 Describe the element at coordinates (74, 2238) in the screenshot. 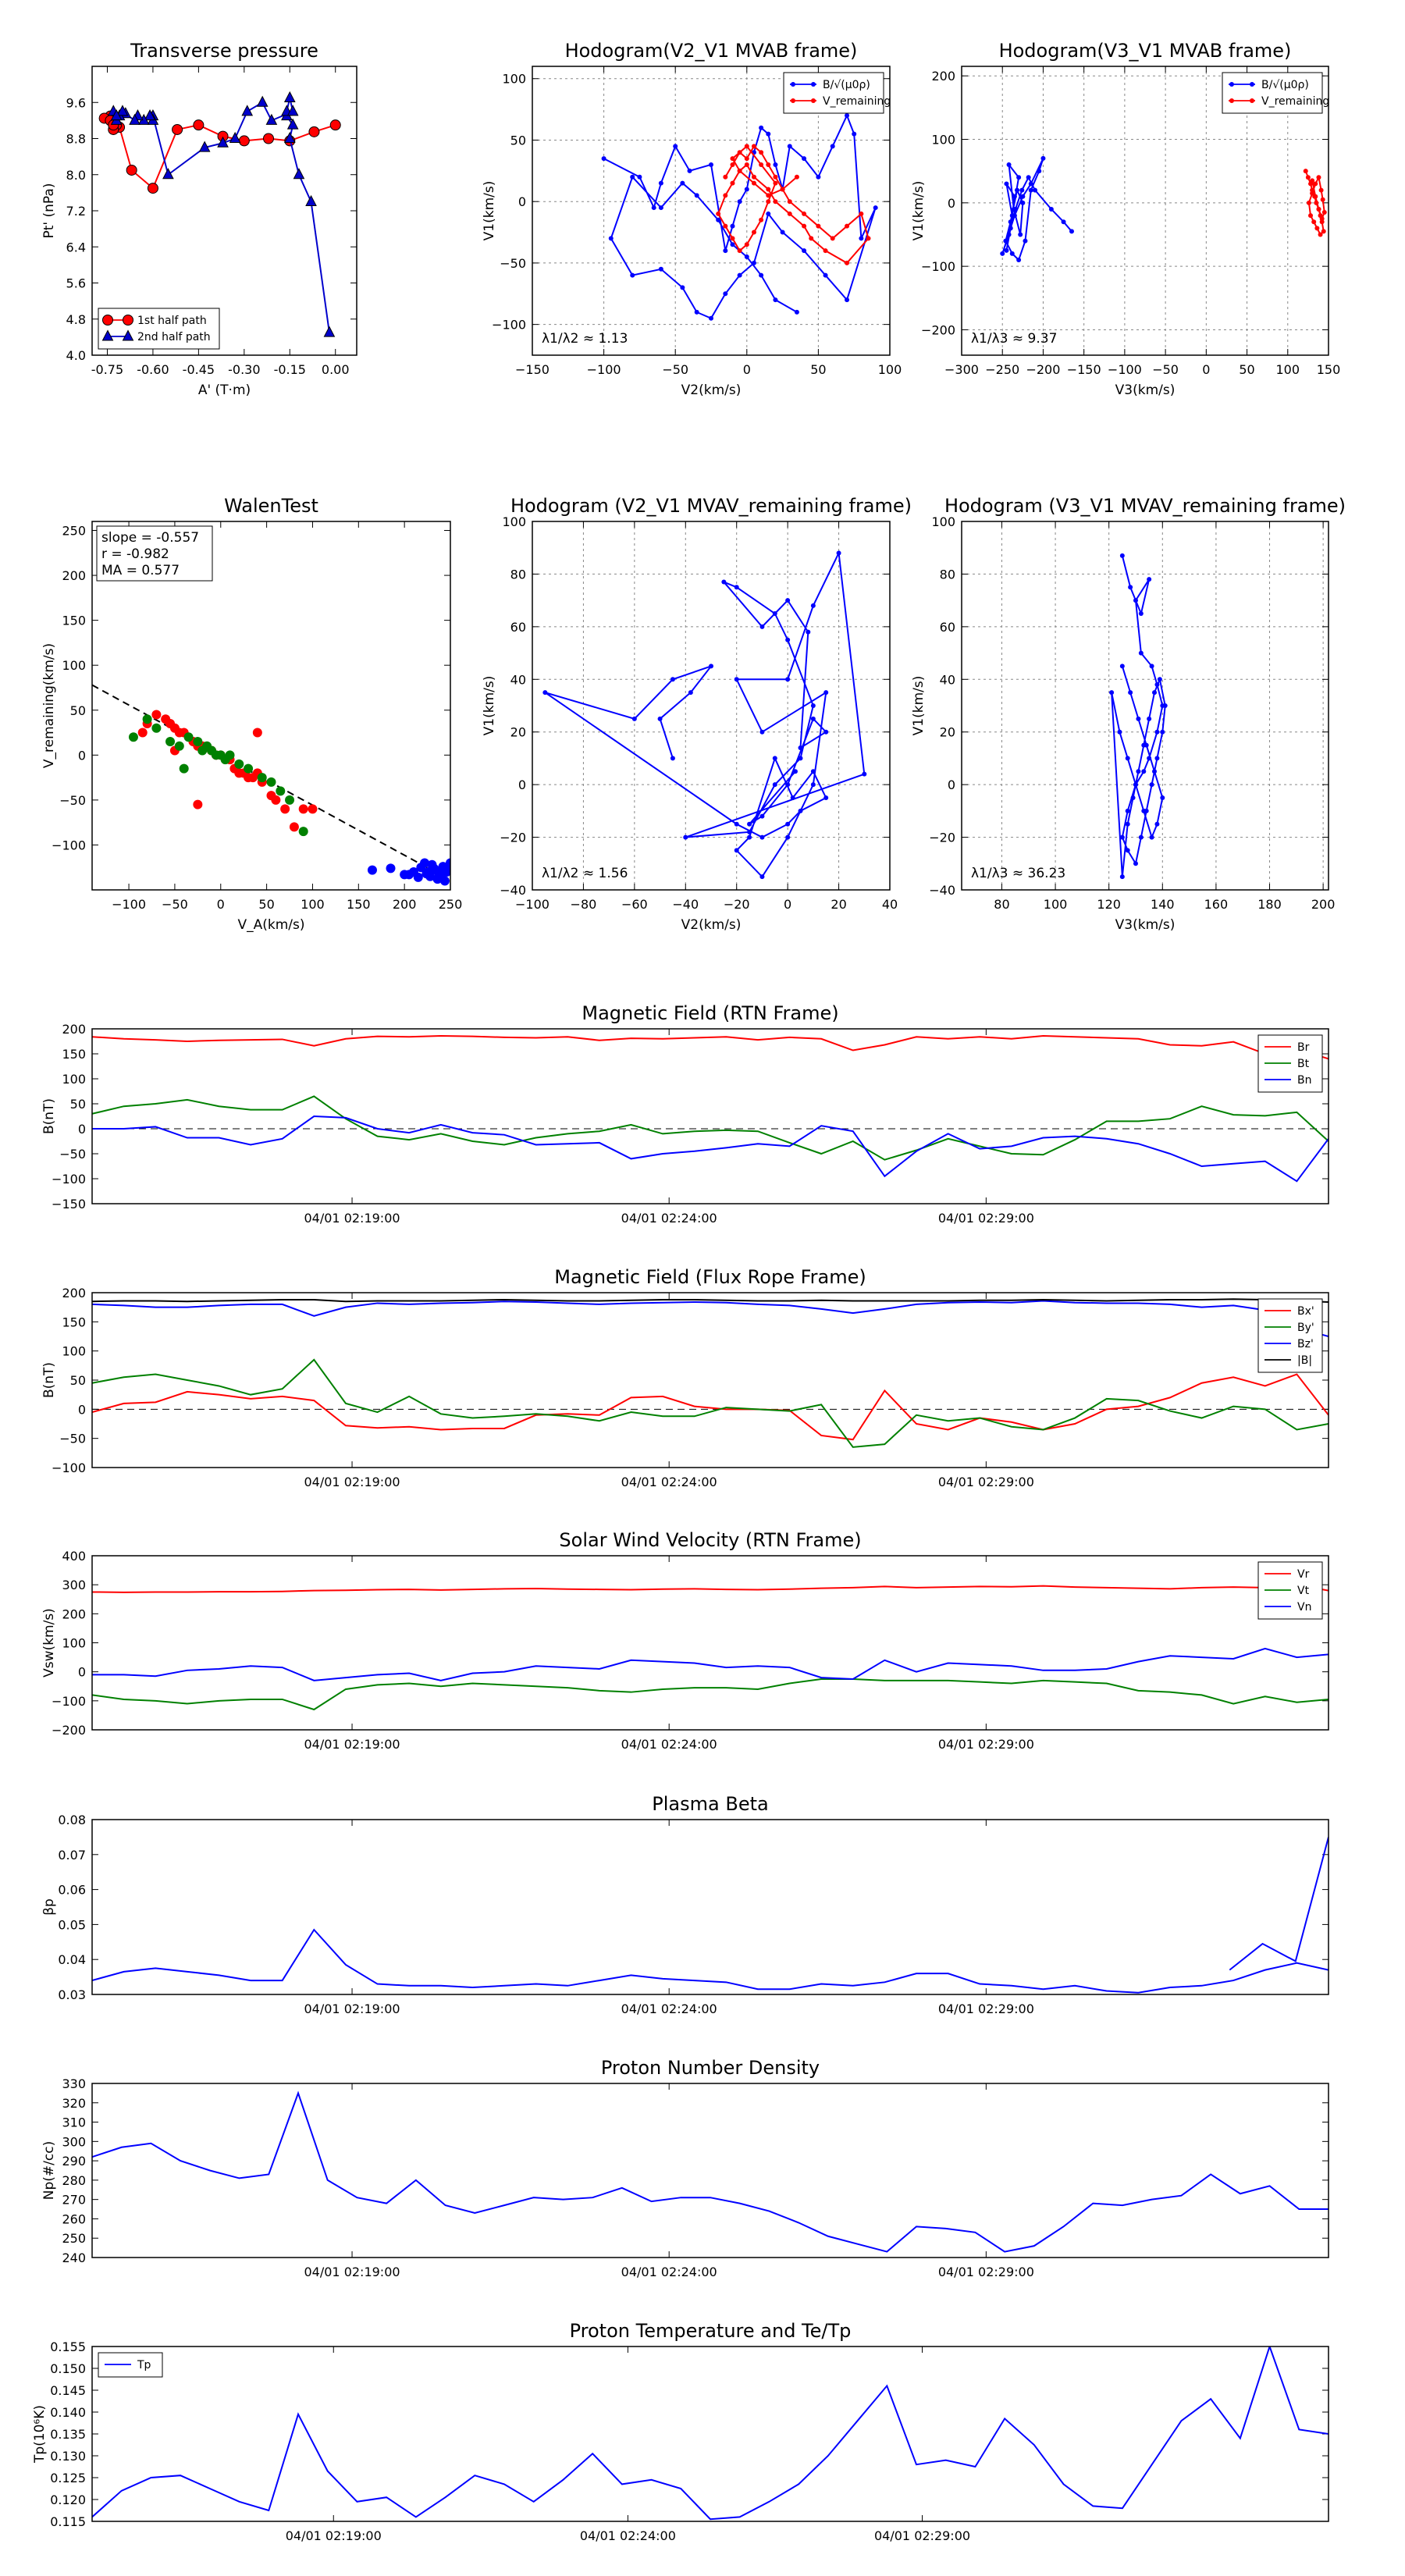

I see `y-tick-label: 250` at that location.